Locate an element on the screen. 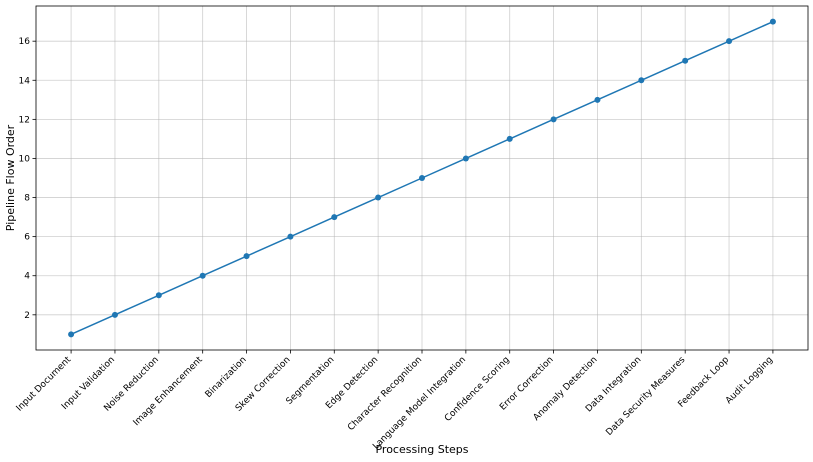 Image resolution: width=813 pixels, height=462 pixels. x-tick-label: Binarization is located at coordinates (226, 377).